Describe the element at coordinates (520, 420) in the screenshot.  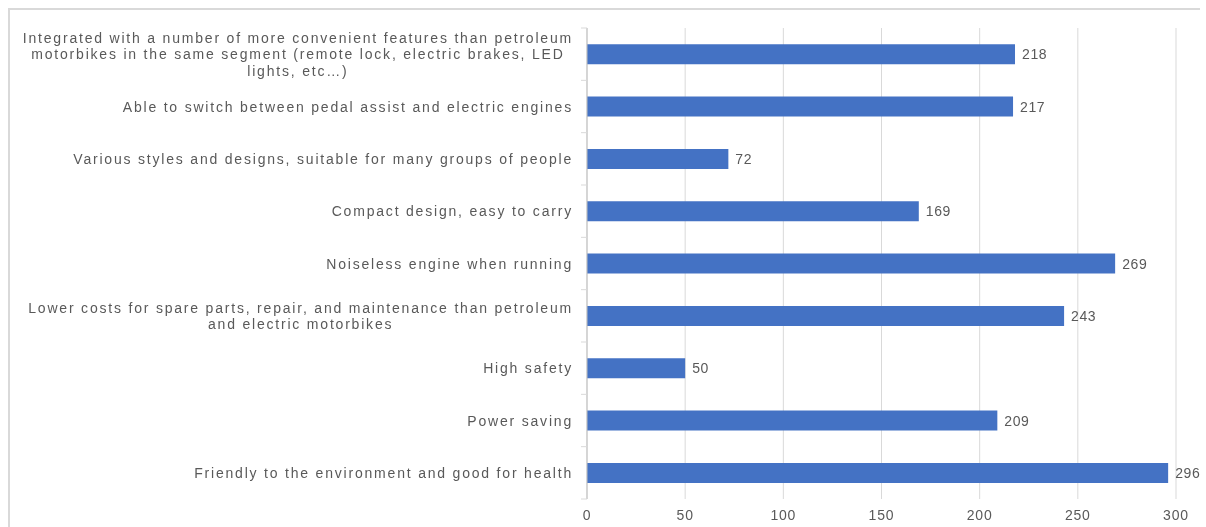
I see `y-tick-label: Power saving` at that location.